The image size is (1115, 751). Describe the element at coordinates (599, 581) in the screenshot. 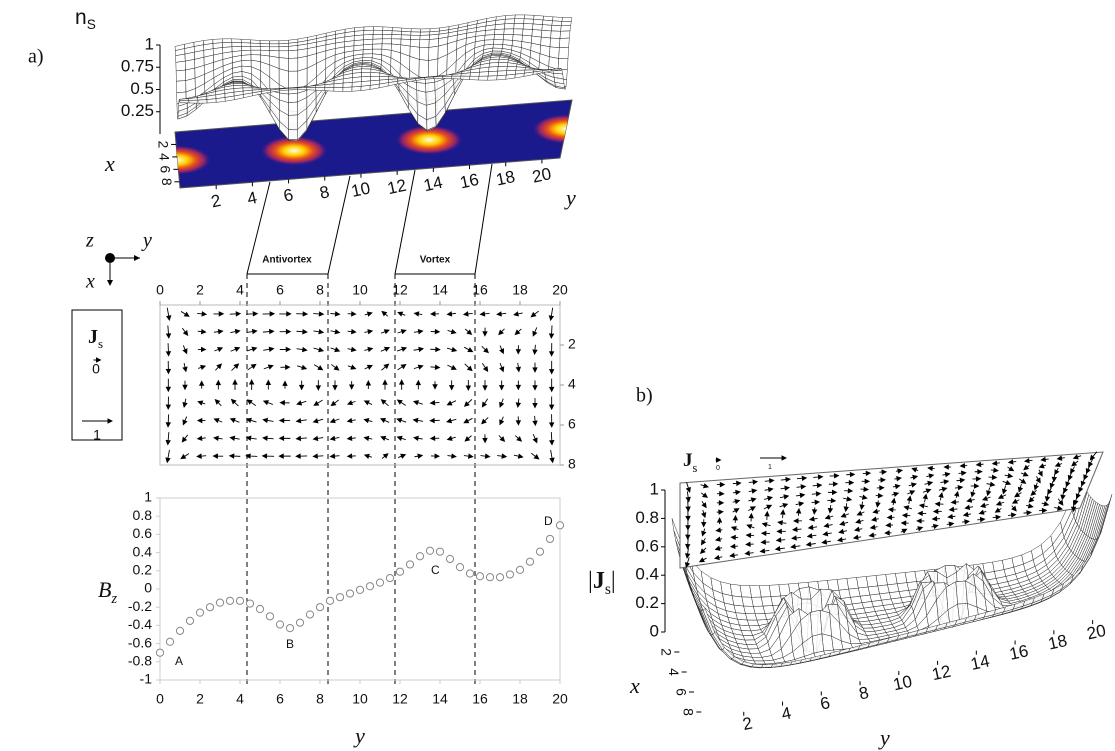

I see `z-axis-title-main: J` at that location.